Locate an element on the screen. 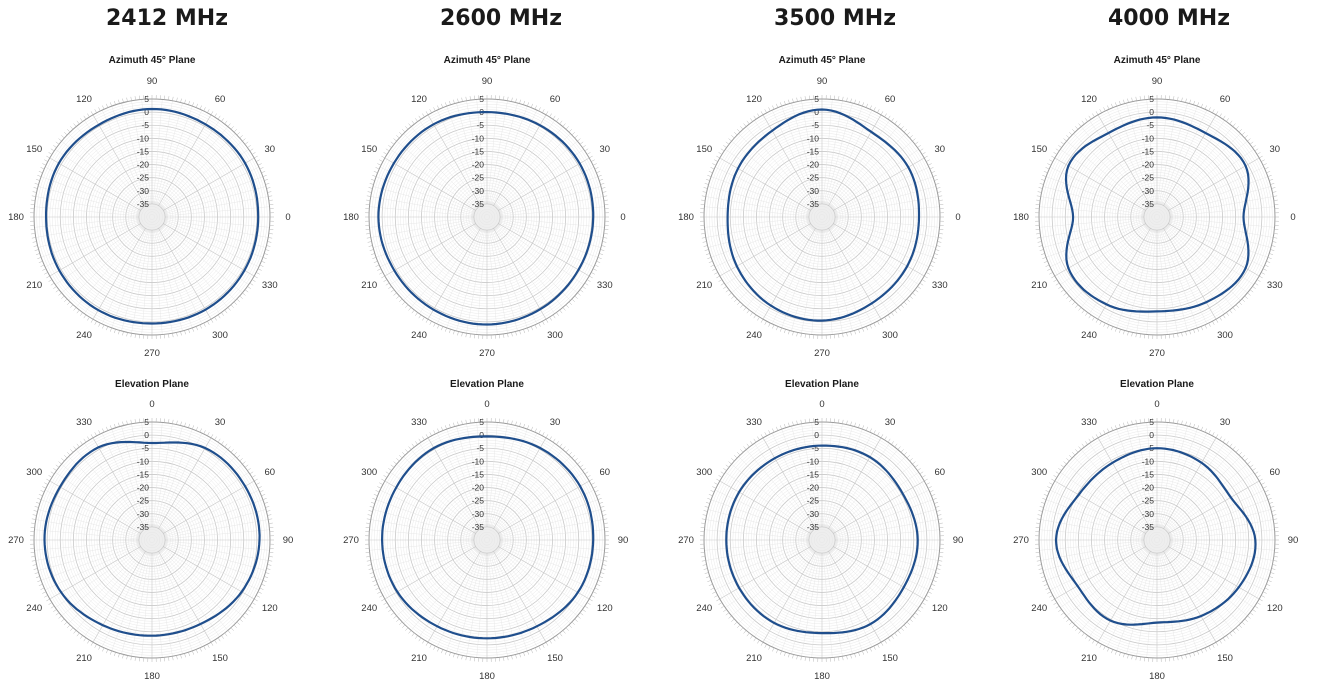 Image resolution: width=1338 pixels, height=679 pixels. chart-title: Elevation Plane is located at coordinates (487, 384).